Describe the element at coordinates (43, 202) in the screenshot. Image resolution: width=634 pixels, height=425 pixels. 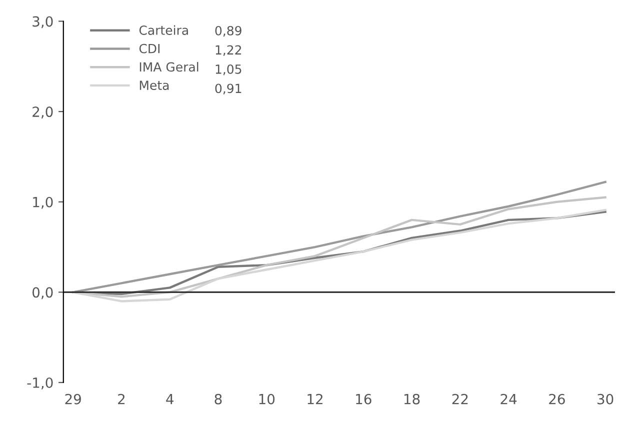
I see `y-tick-label: 1,0` at that location.